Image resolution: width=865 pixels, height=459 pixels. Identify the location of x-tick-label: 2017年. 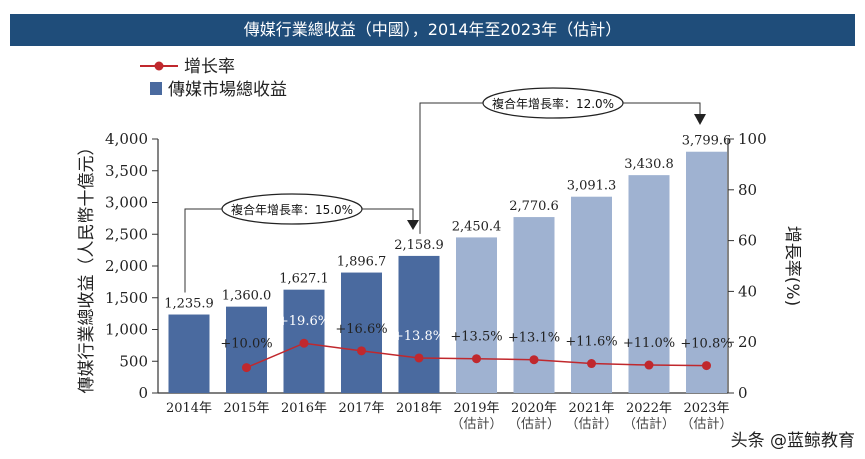
(361, 408).